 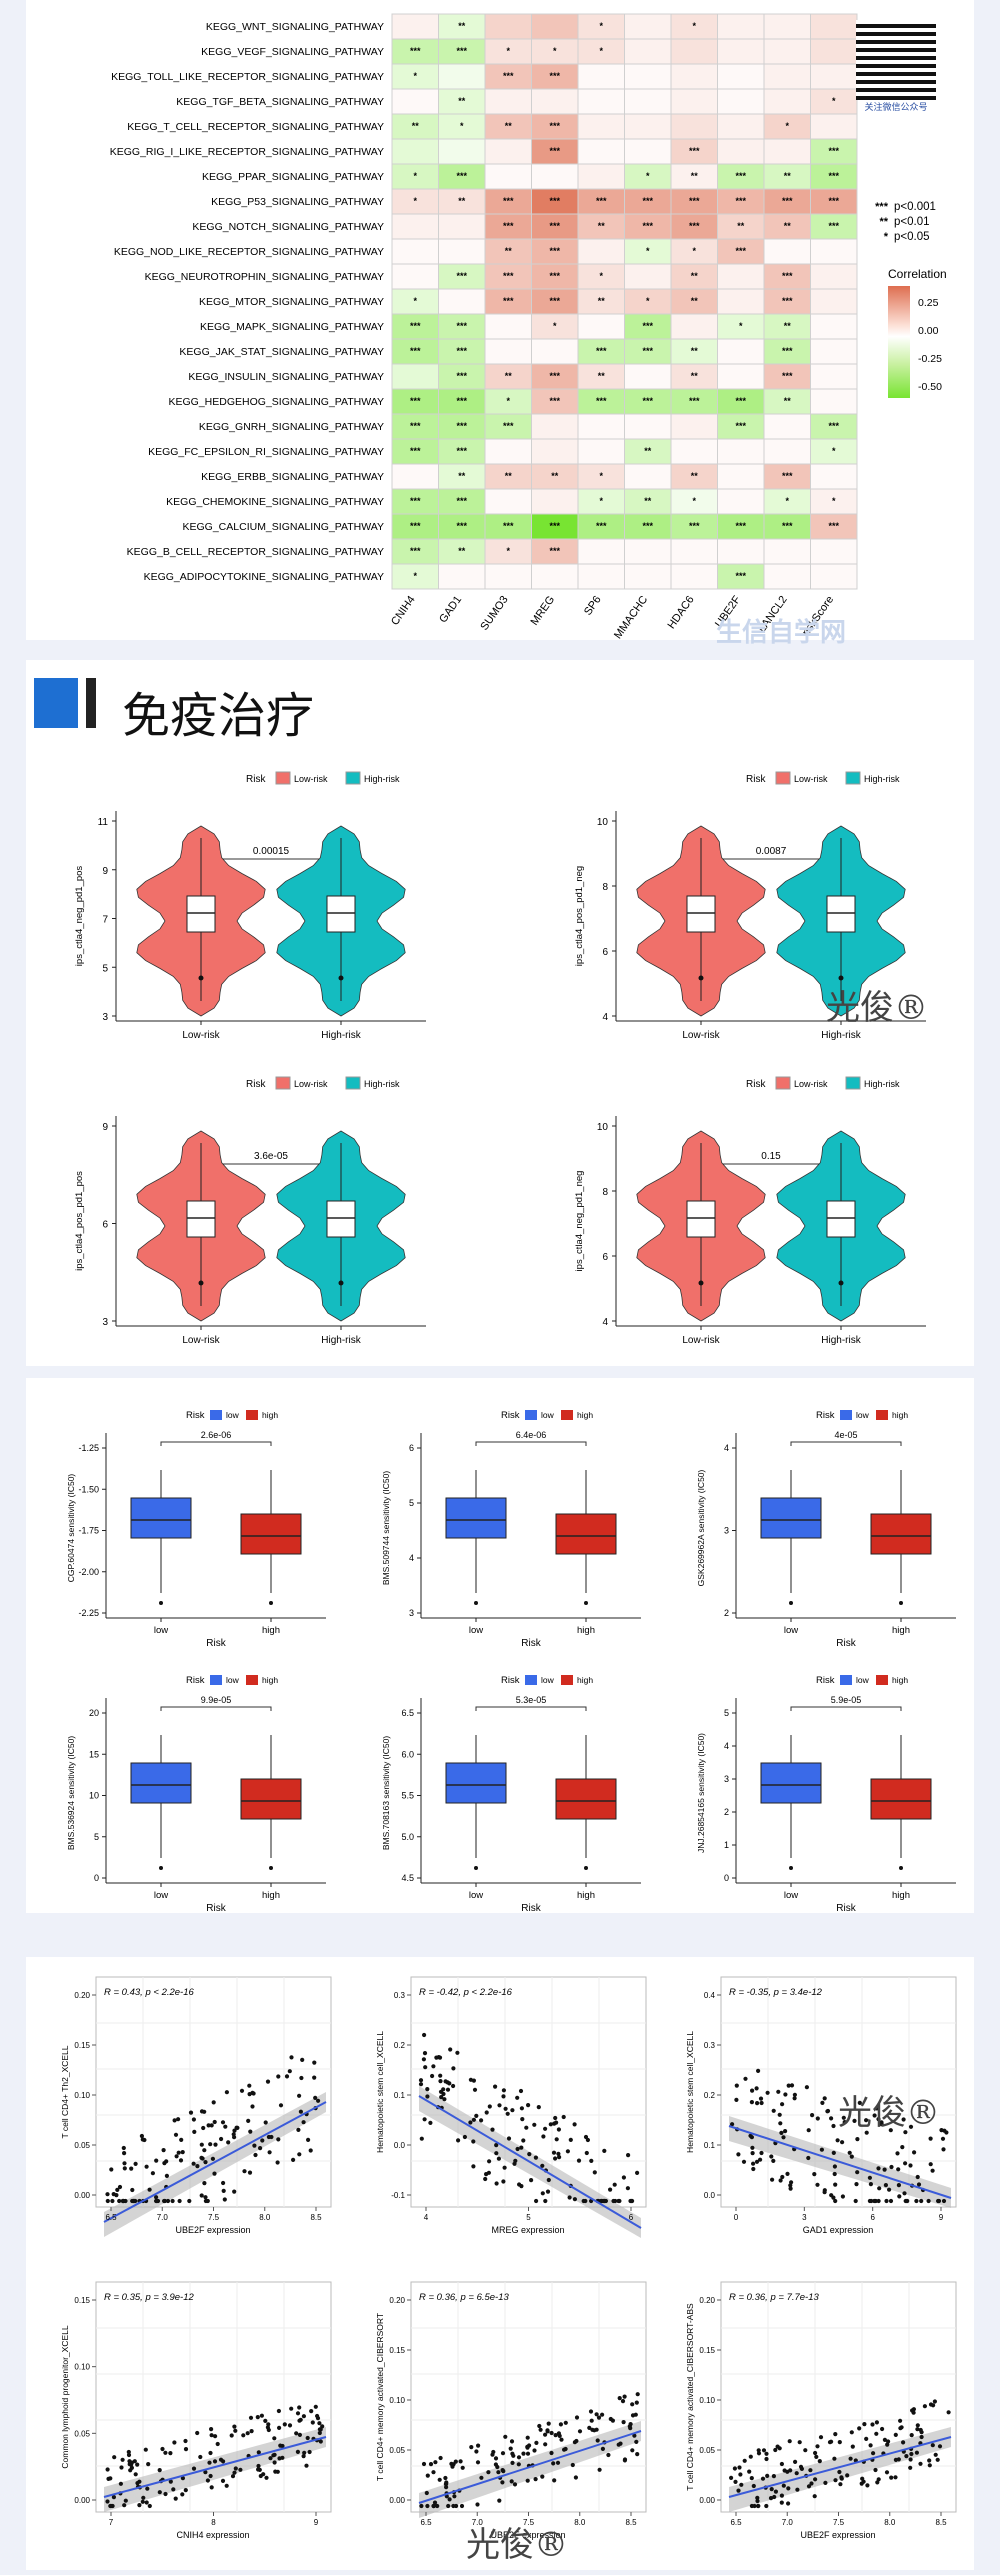 I want to click on drug-ytick-label: 5.0, so click(x=407, y=1837).